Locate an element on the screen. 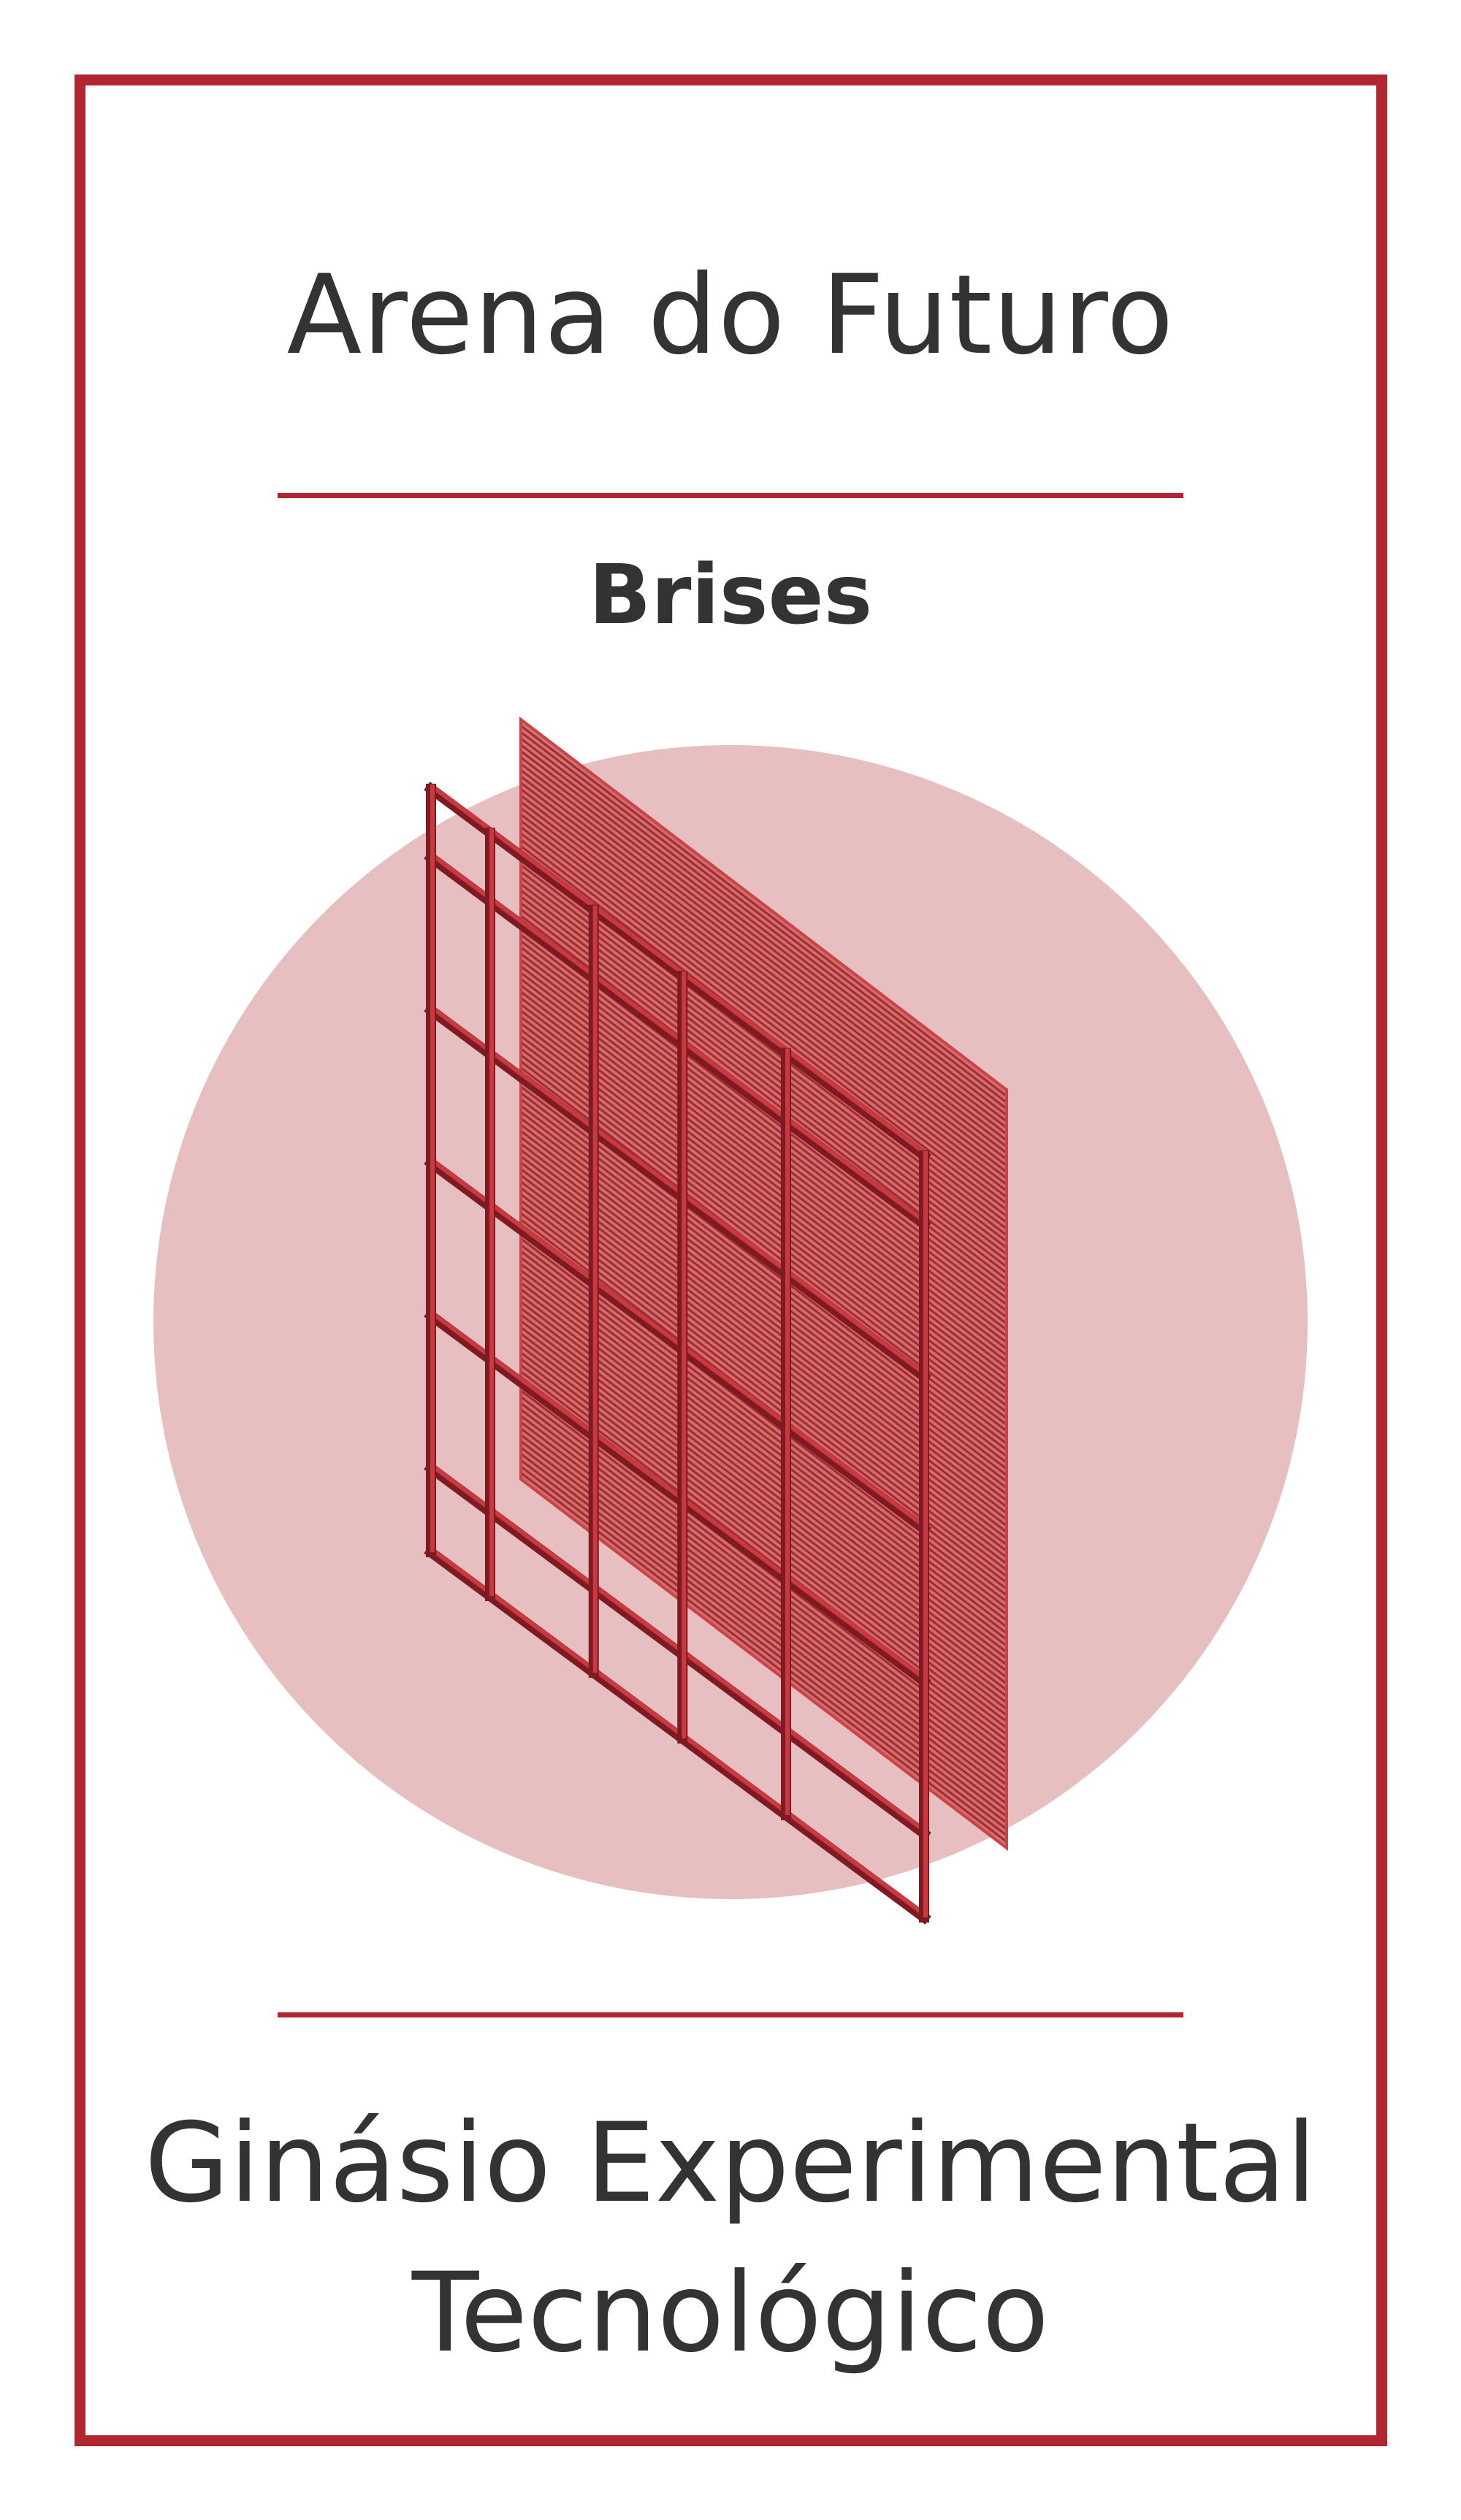  page-title: Arena do Futuro is located at coordinates (730, 315).